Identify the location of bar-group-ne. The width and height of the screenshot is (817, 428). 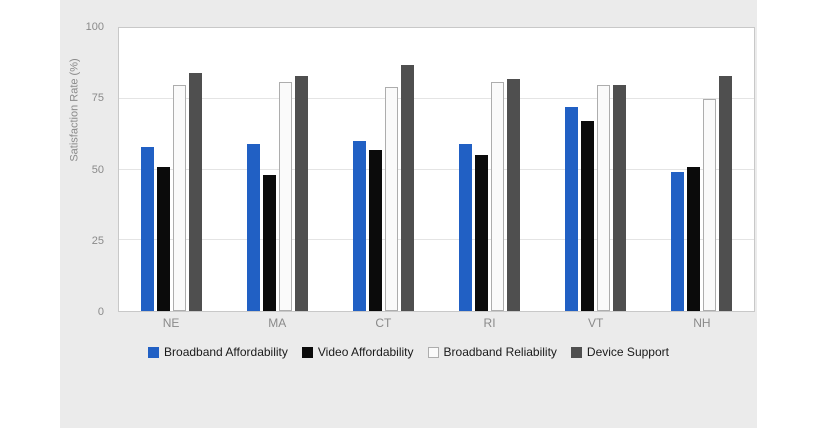
(172, 169).